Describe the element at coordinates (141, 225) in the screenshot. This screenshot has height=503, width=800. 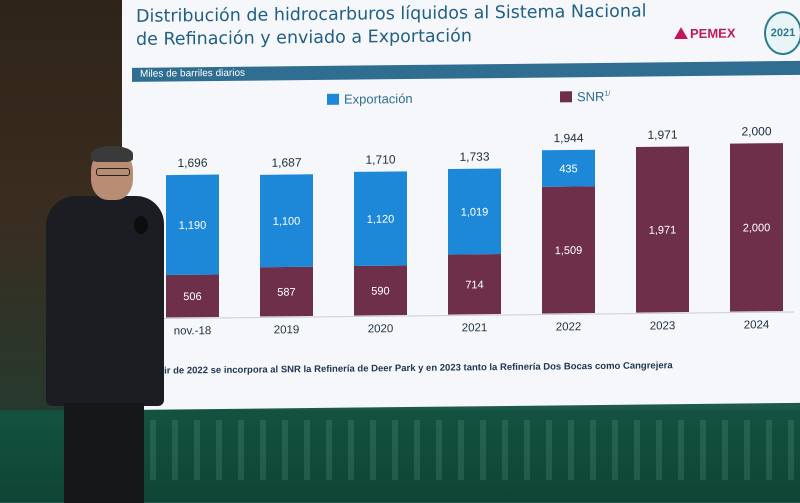
I see `microphone-icon` at that location.